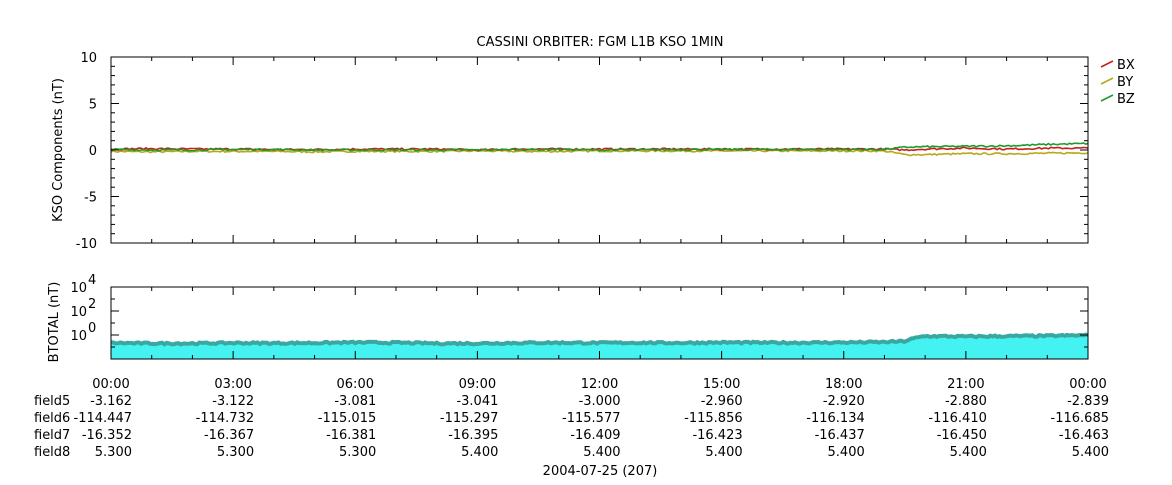 This screenshot has width=1172, height=485. I want to click on ephemeris-row-name: field7, so click(52, 435).